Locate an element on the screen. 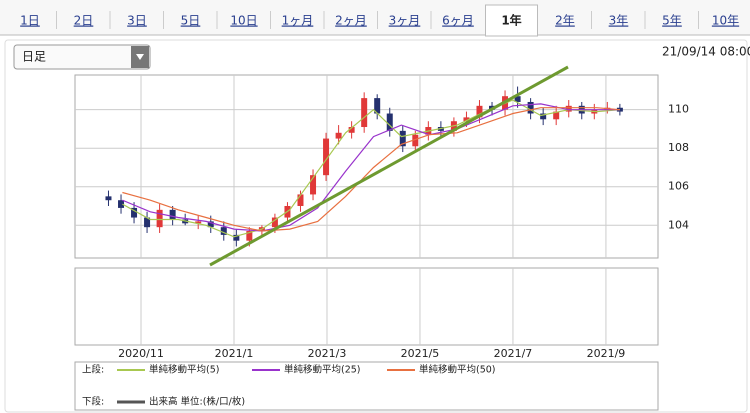 The image size is (750, 413). tab: 10年 is located at coordinates (725, 21).